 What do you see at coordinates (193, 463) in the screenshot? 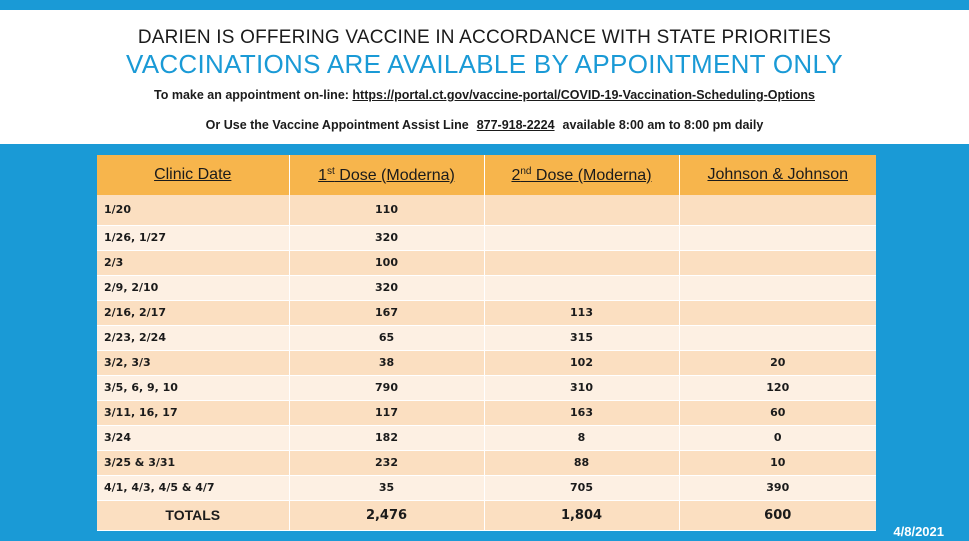
I see `clinic-date-cell: 3/25 & 3/31` at bounding box center [193, 463].